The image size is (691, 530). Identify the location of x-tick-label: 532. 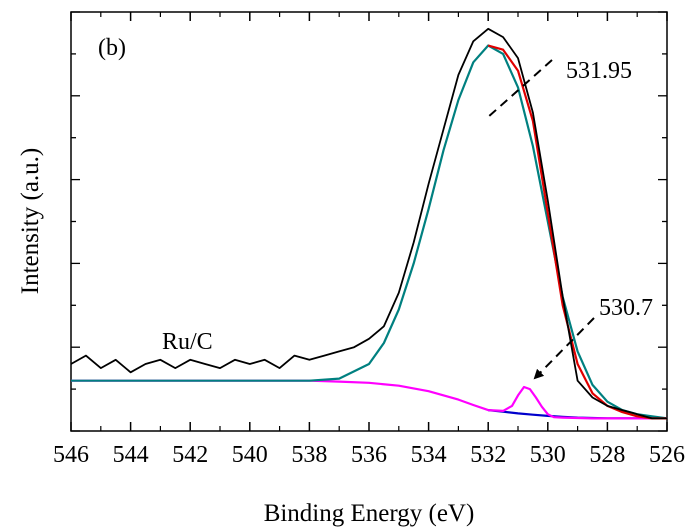
(488, 455).